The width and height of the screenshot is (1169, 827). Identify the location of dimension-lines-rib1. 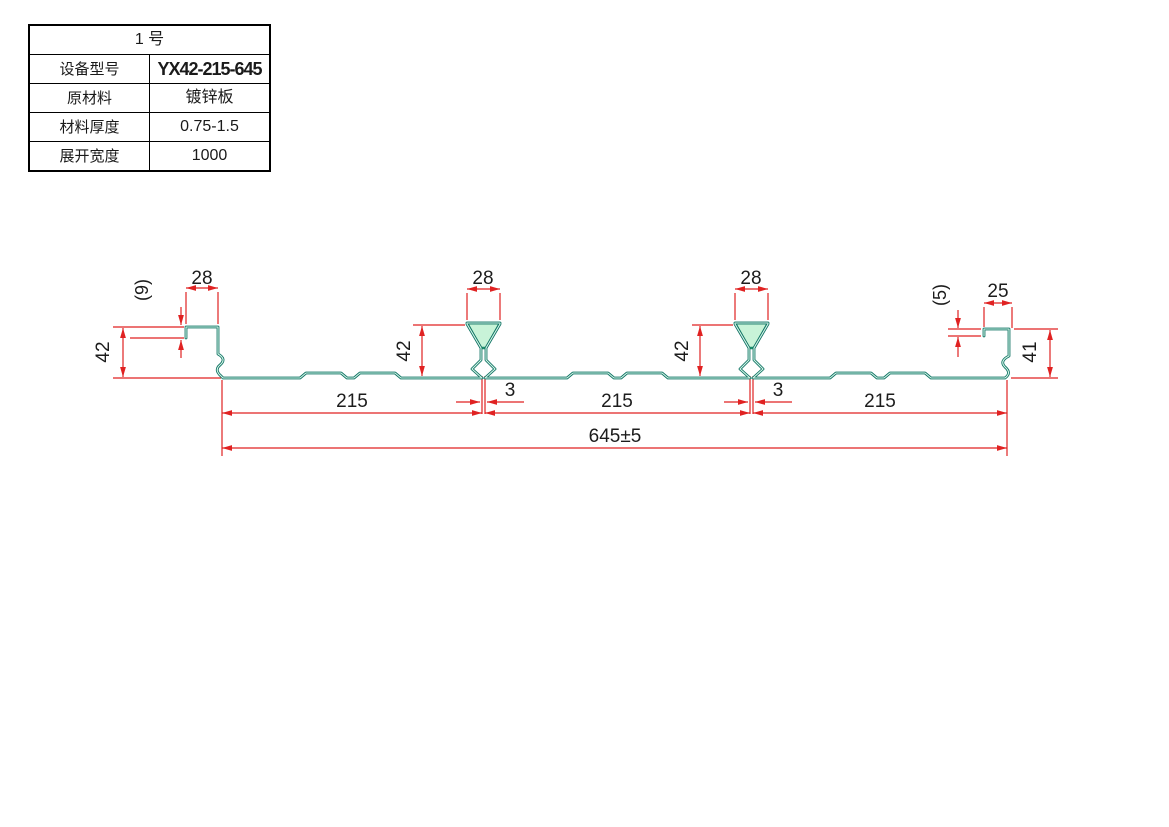
(468, 350).